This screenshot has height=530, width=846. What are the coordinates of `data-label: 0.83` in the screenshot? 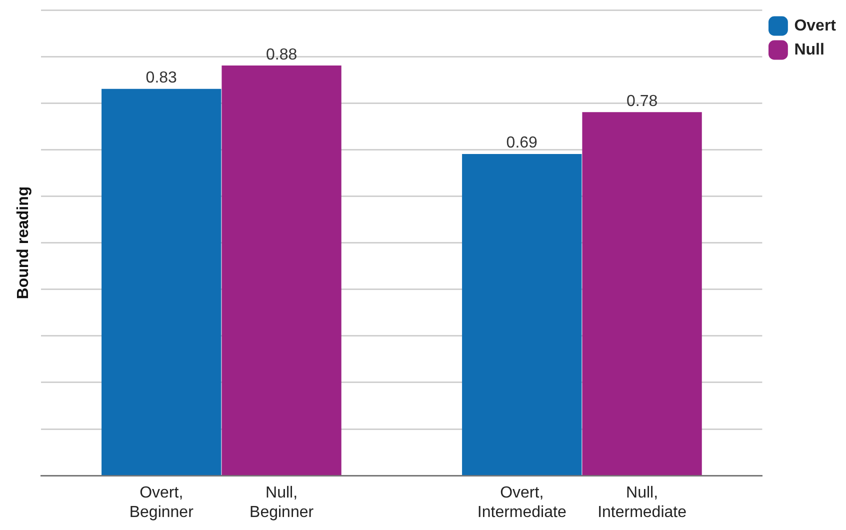 It's located at (162, 78).